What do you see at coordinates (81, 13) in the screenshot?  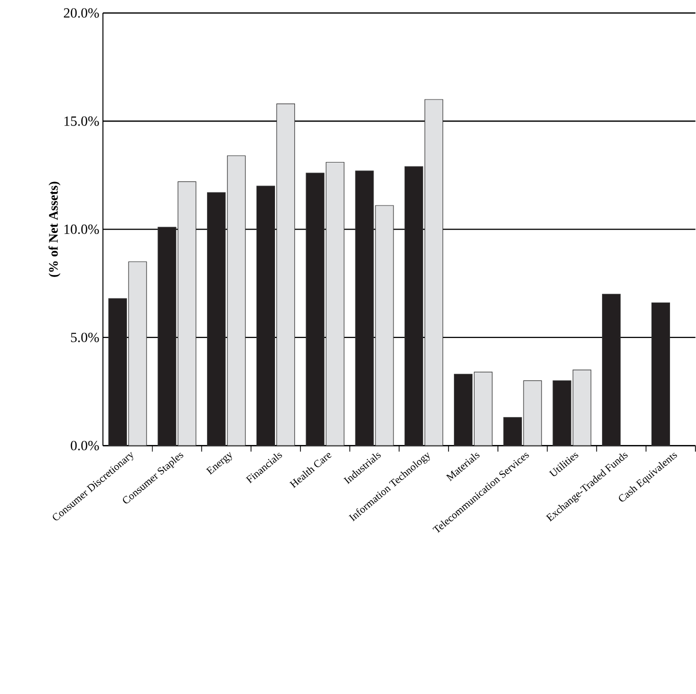 I see `y-tick-label: 20.0%` at bounding box center [81, 13].